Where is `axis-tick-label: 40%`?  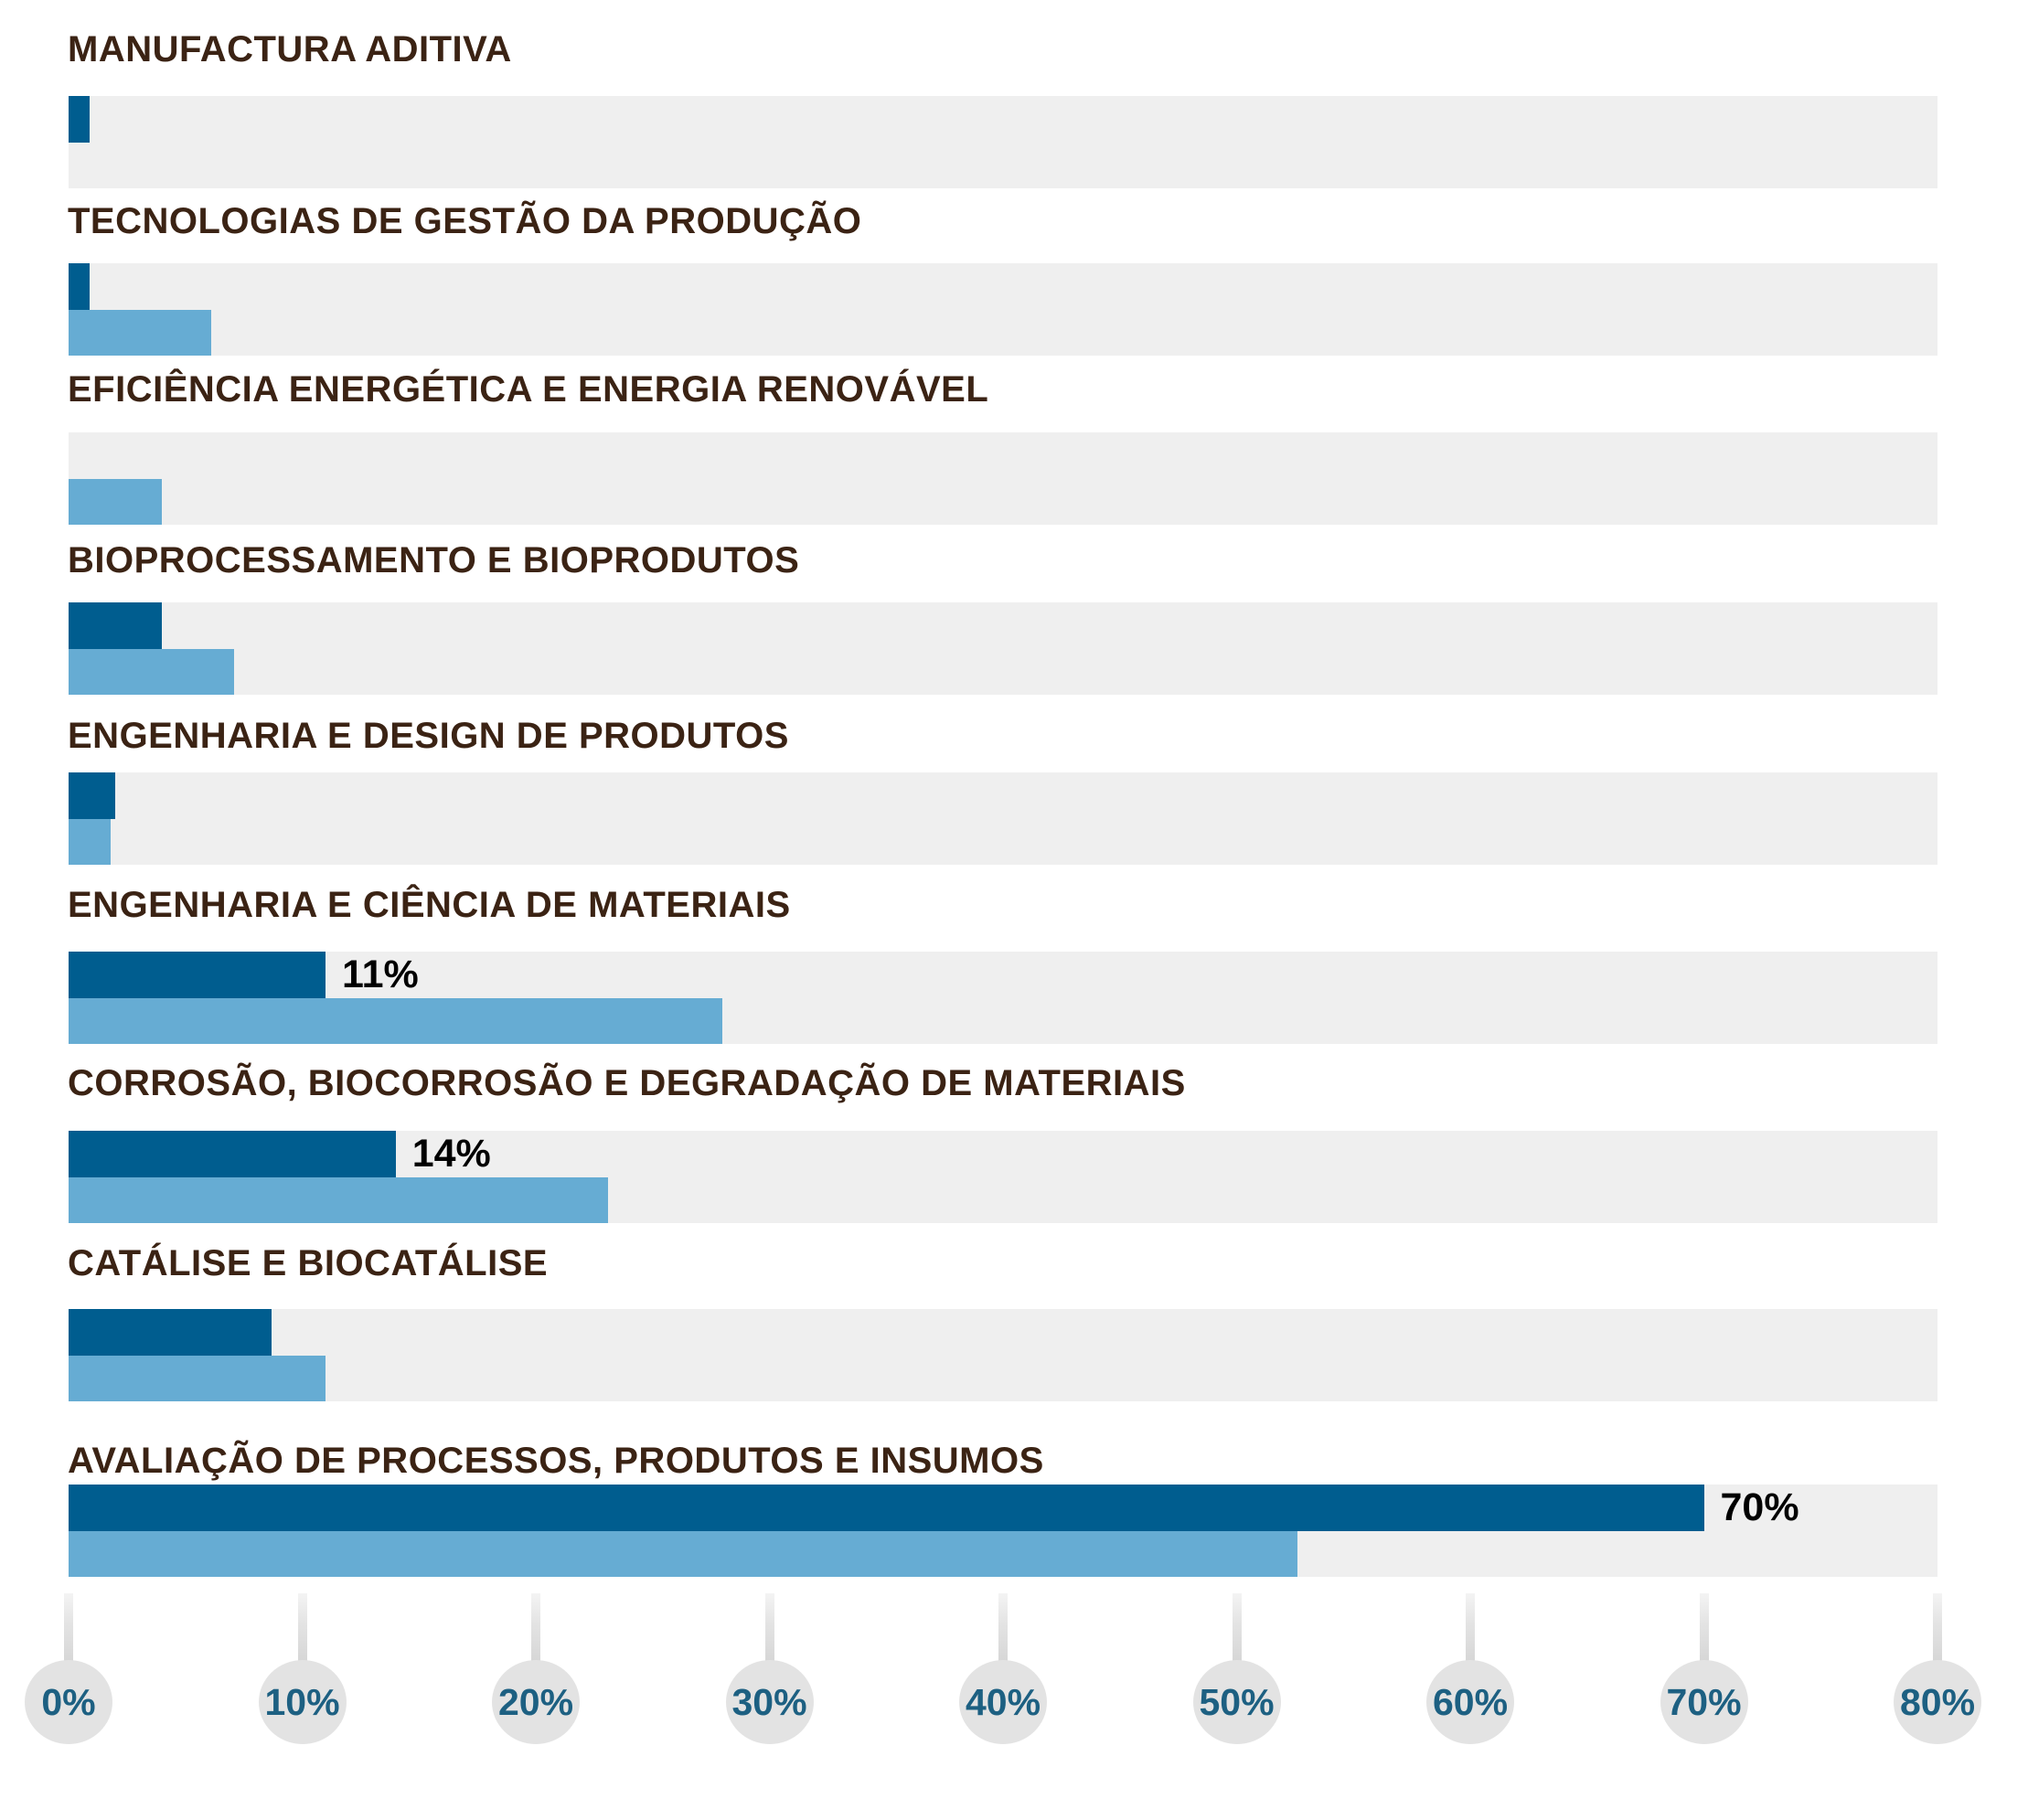 axis-tick-label: 40% is located at coordinates (1003, 1702).